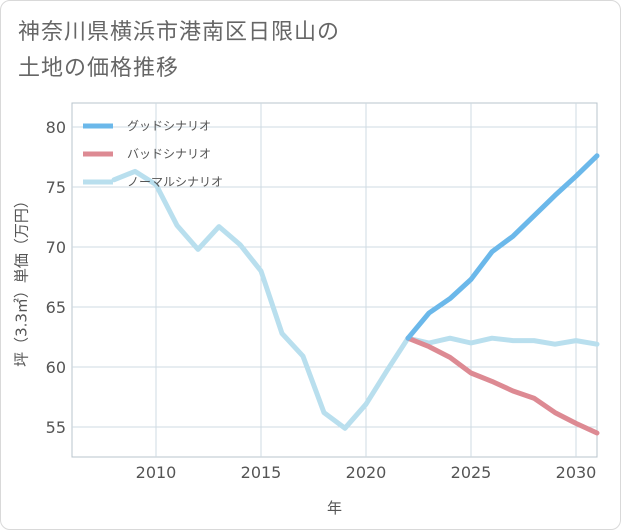 The image size is (621, 530). What do you see at coordinates (22, 280) in the screenshot?
I see `y-axis-label: 坪（3.3㎡）単価（万円）` at bounding box center [22, 280].